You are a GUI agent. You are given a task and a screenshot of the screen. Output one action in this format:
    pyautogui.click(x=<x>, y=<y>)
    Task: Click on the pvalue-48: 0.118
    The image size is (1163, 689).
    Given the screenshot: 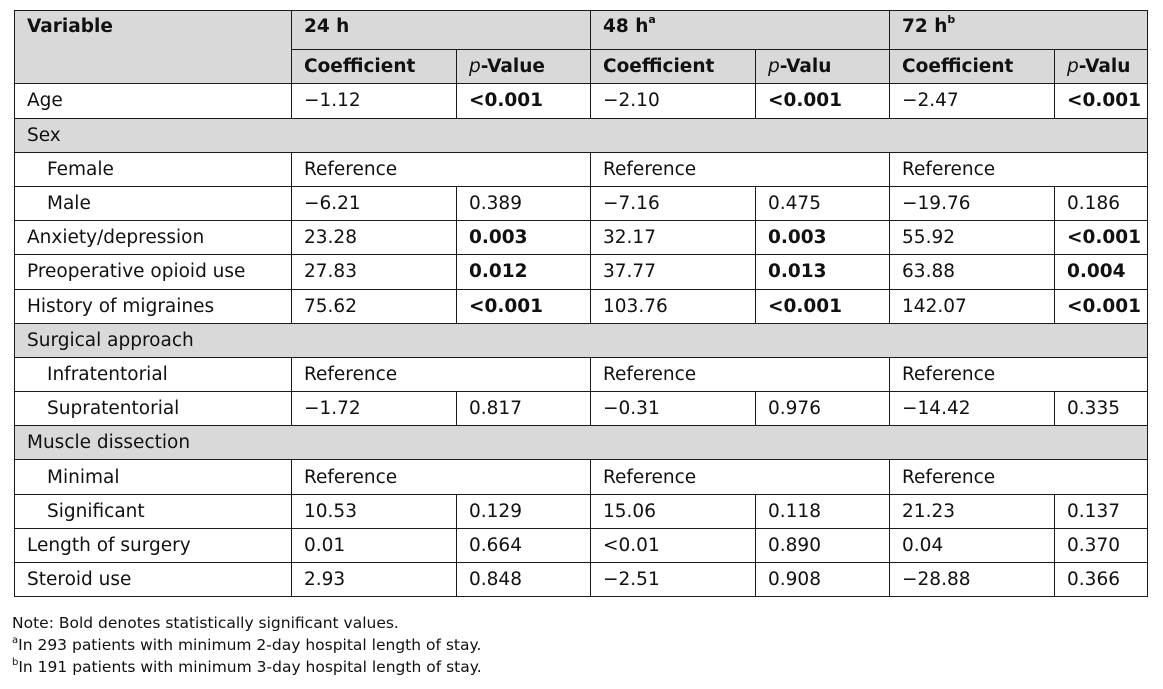 What is the action you would take?
    pyautogui.click(x=823, y=511)
    